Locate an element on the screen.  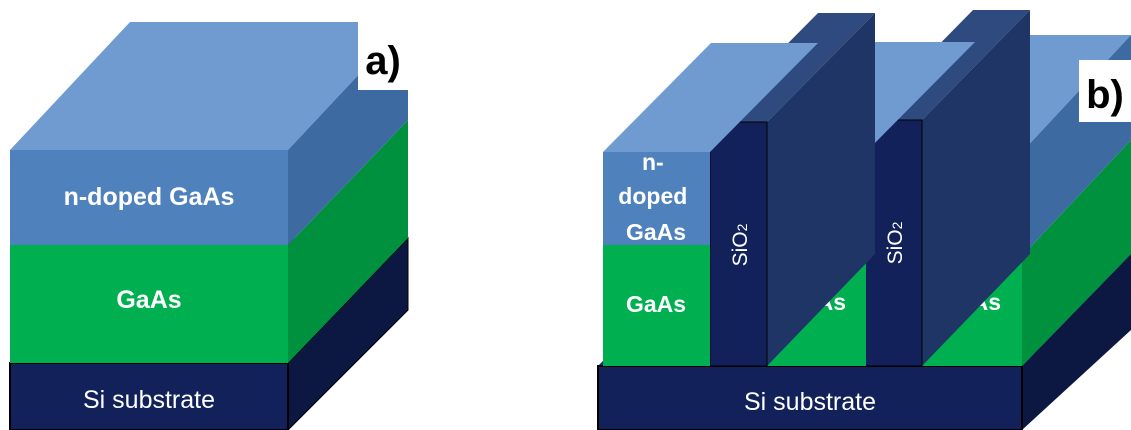
b-oxide2-side is located at coordinates (976, 188).